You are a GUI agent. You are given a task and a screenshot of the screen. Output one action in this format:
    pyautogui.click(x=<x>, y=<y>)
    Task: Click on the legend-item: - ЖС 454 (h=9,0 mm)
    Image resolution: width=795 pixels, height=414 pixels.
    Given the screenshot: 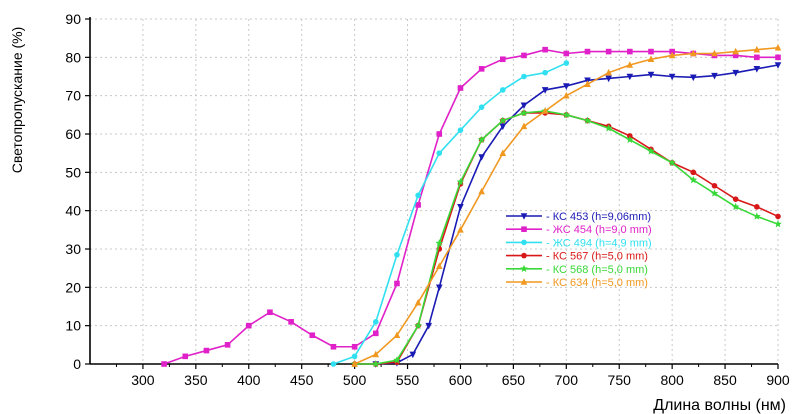 What is the action you would take?
    pyautogui.click(x=579, y=230)
    